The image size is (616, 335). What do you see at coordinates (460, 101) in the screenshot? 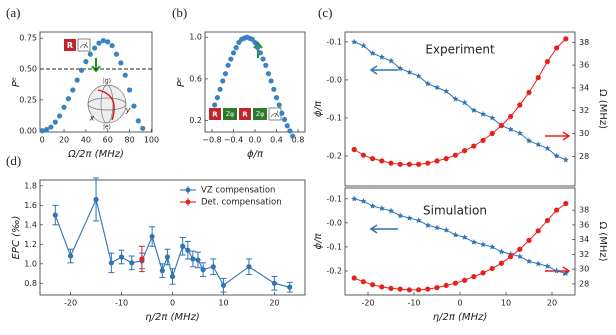
I see `series-line` at bounding box center [460, 101].